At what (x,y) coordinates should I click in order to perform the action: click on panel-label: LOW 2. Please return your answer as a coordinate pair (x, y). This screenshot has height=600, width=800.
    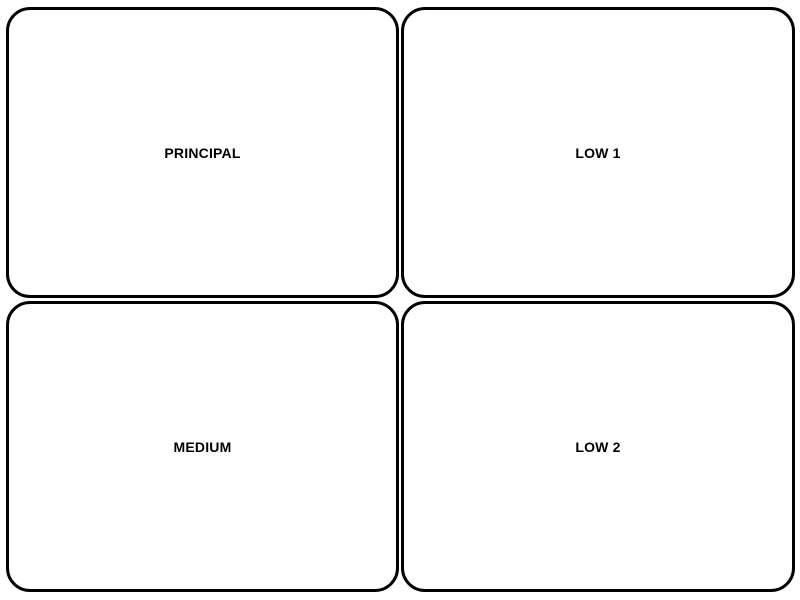
    Looking at the image, I should click on (598, 446).